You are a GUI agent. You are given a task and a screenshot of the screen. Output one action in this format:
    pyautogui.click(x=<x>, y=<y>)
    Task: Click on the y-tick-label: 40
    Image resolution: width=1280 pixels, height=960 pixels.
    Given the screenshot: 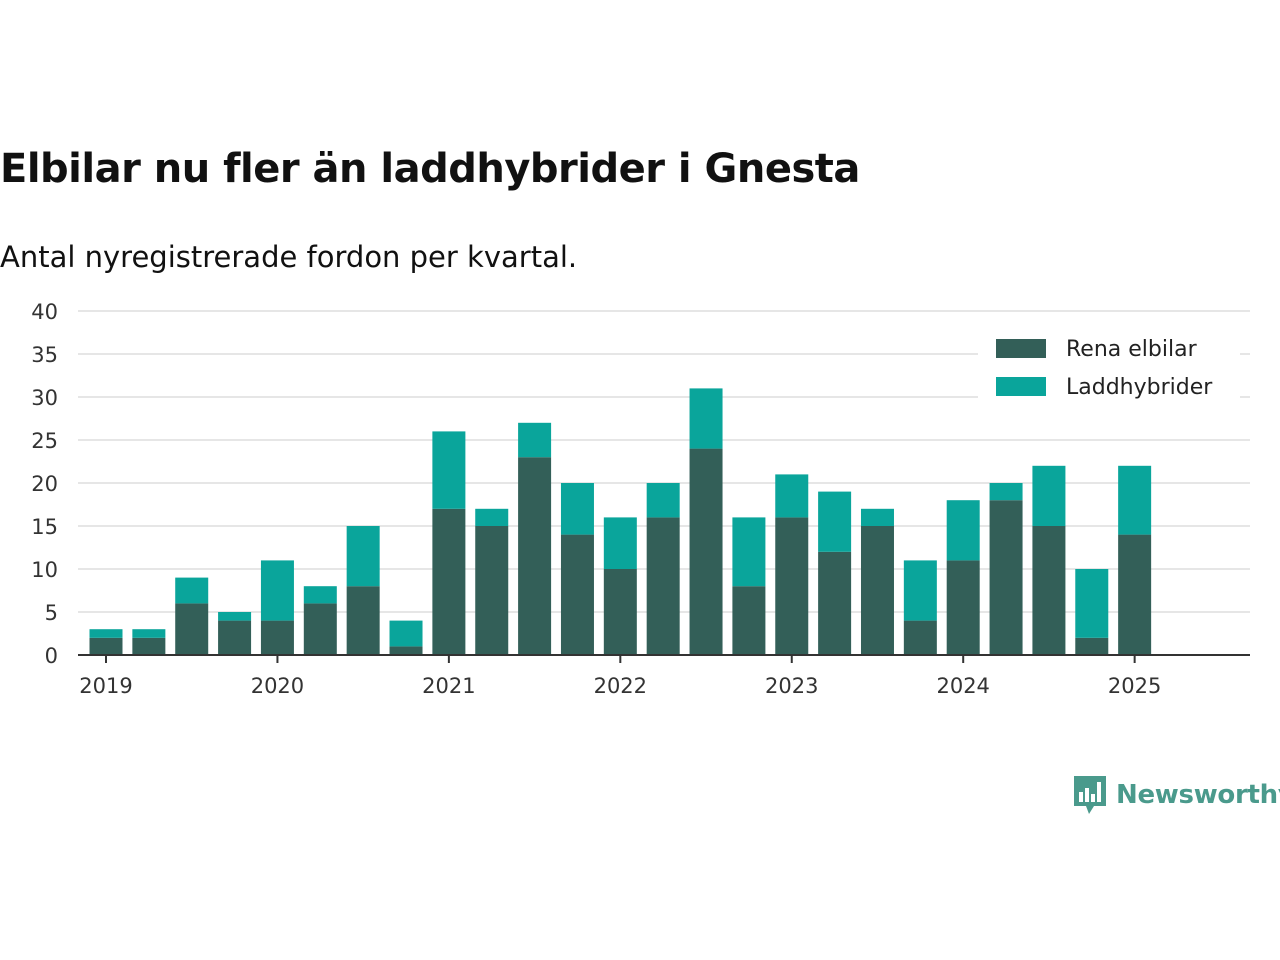 What is the action you would take?
    pyautogui.click(x=44, y=312)
    